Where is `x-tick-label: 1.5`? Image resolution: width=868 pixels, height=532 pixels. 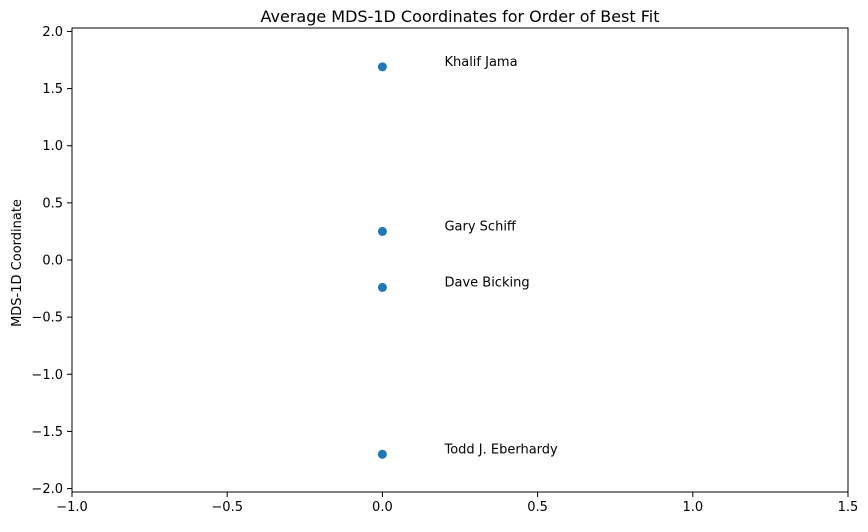
x-tick-label: 1.5 is located at coordinates (848, 507).